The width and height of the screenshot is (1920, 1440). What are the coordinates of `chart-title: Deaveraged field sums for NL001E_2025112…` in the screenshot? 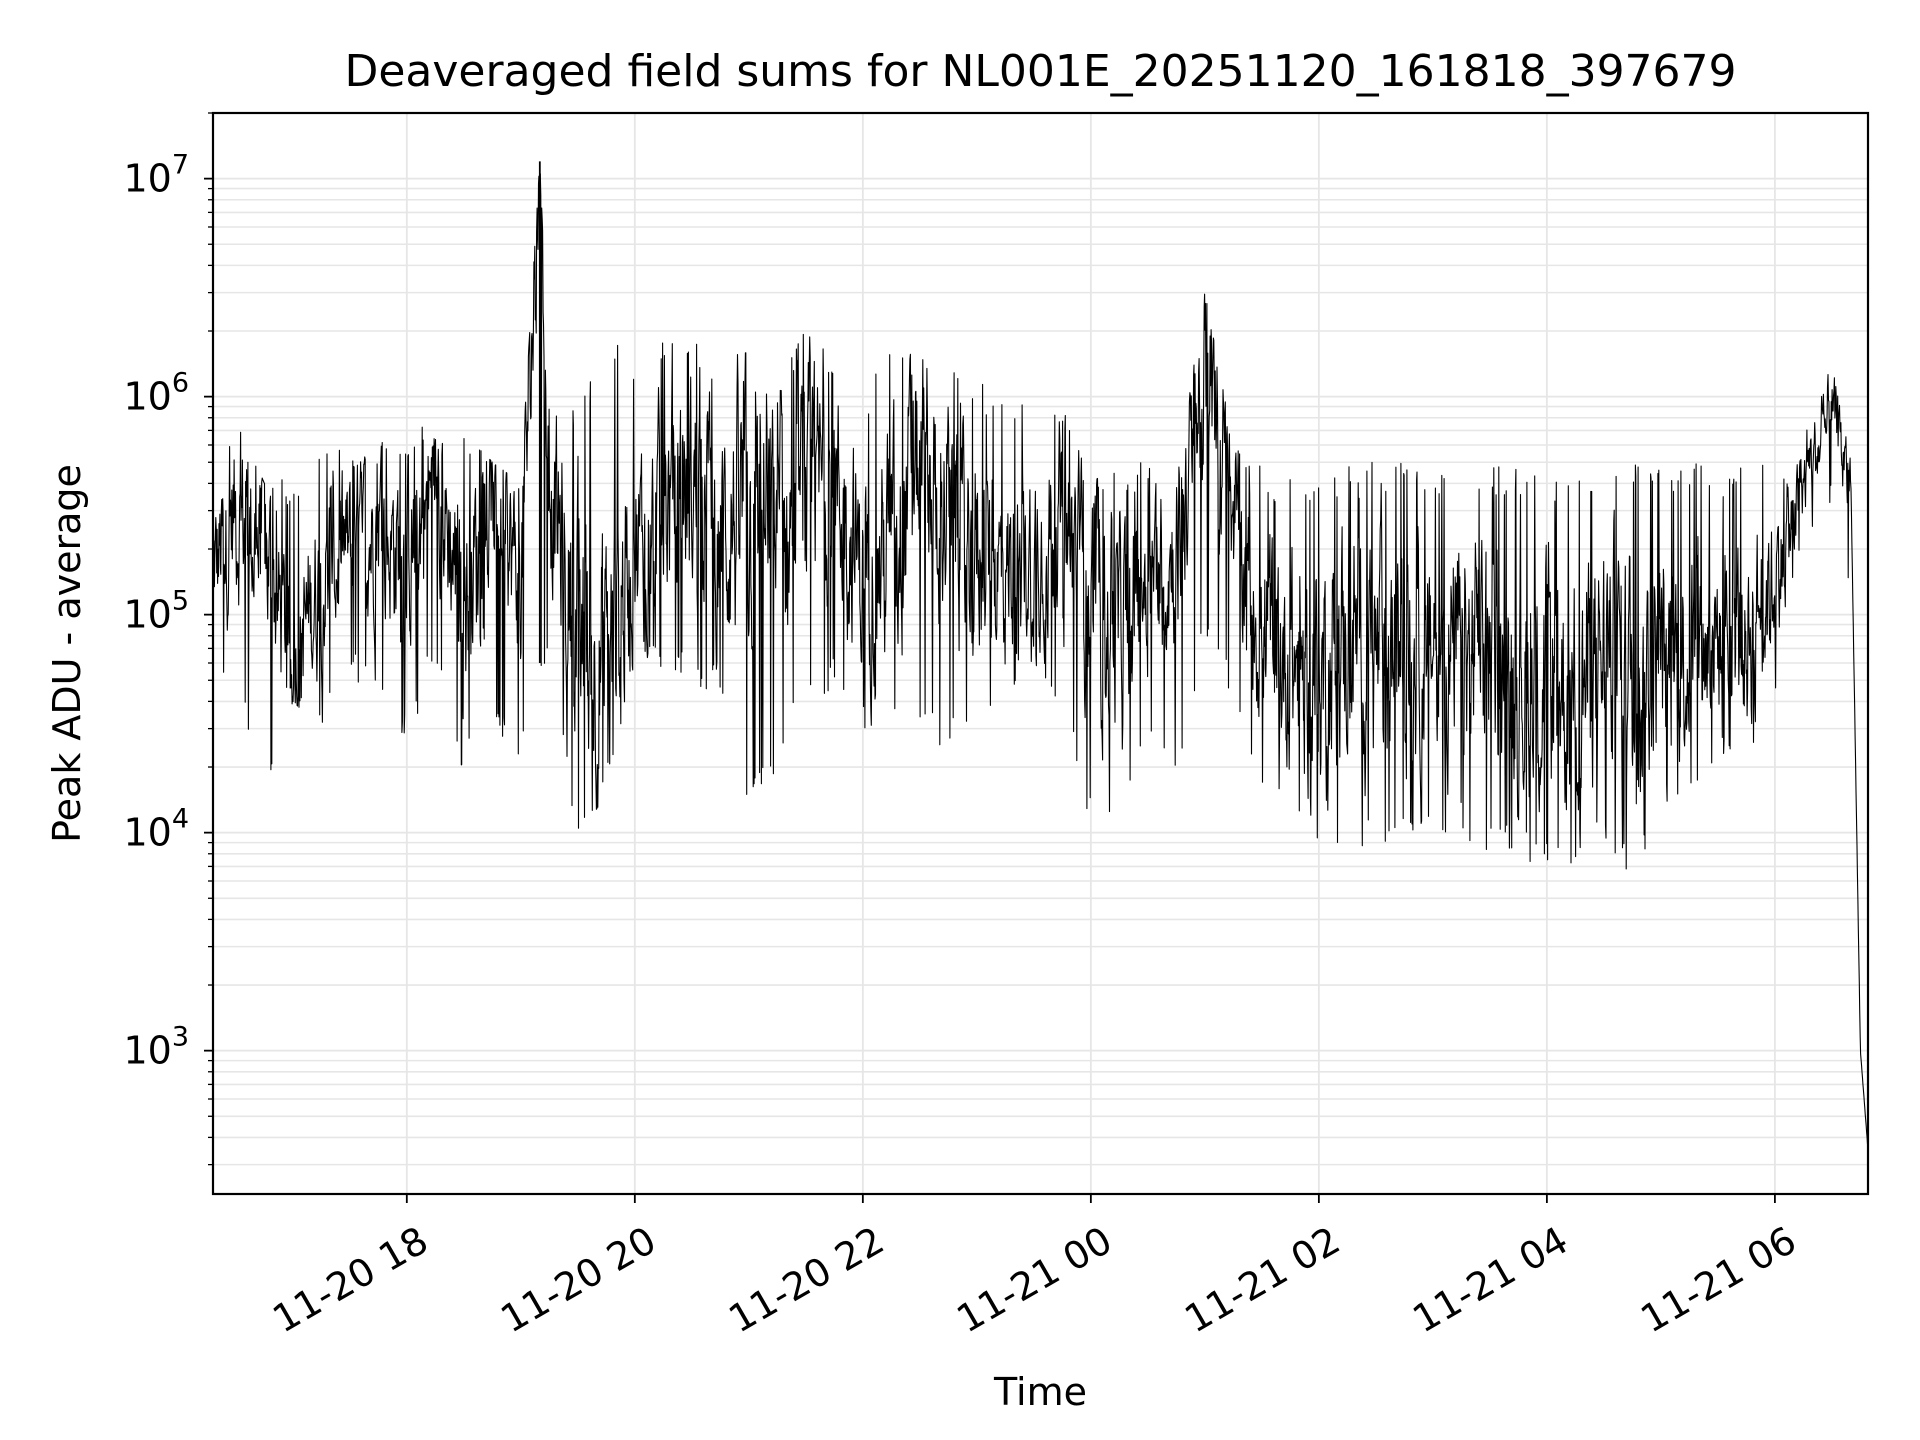 It's located at (1040, 71).